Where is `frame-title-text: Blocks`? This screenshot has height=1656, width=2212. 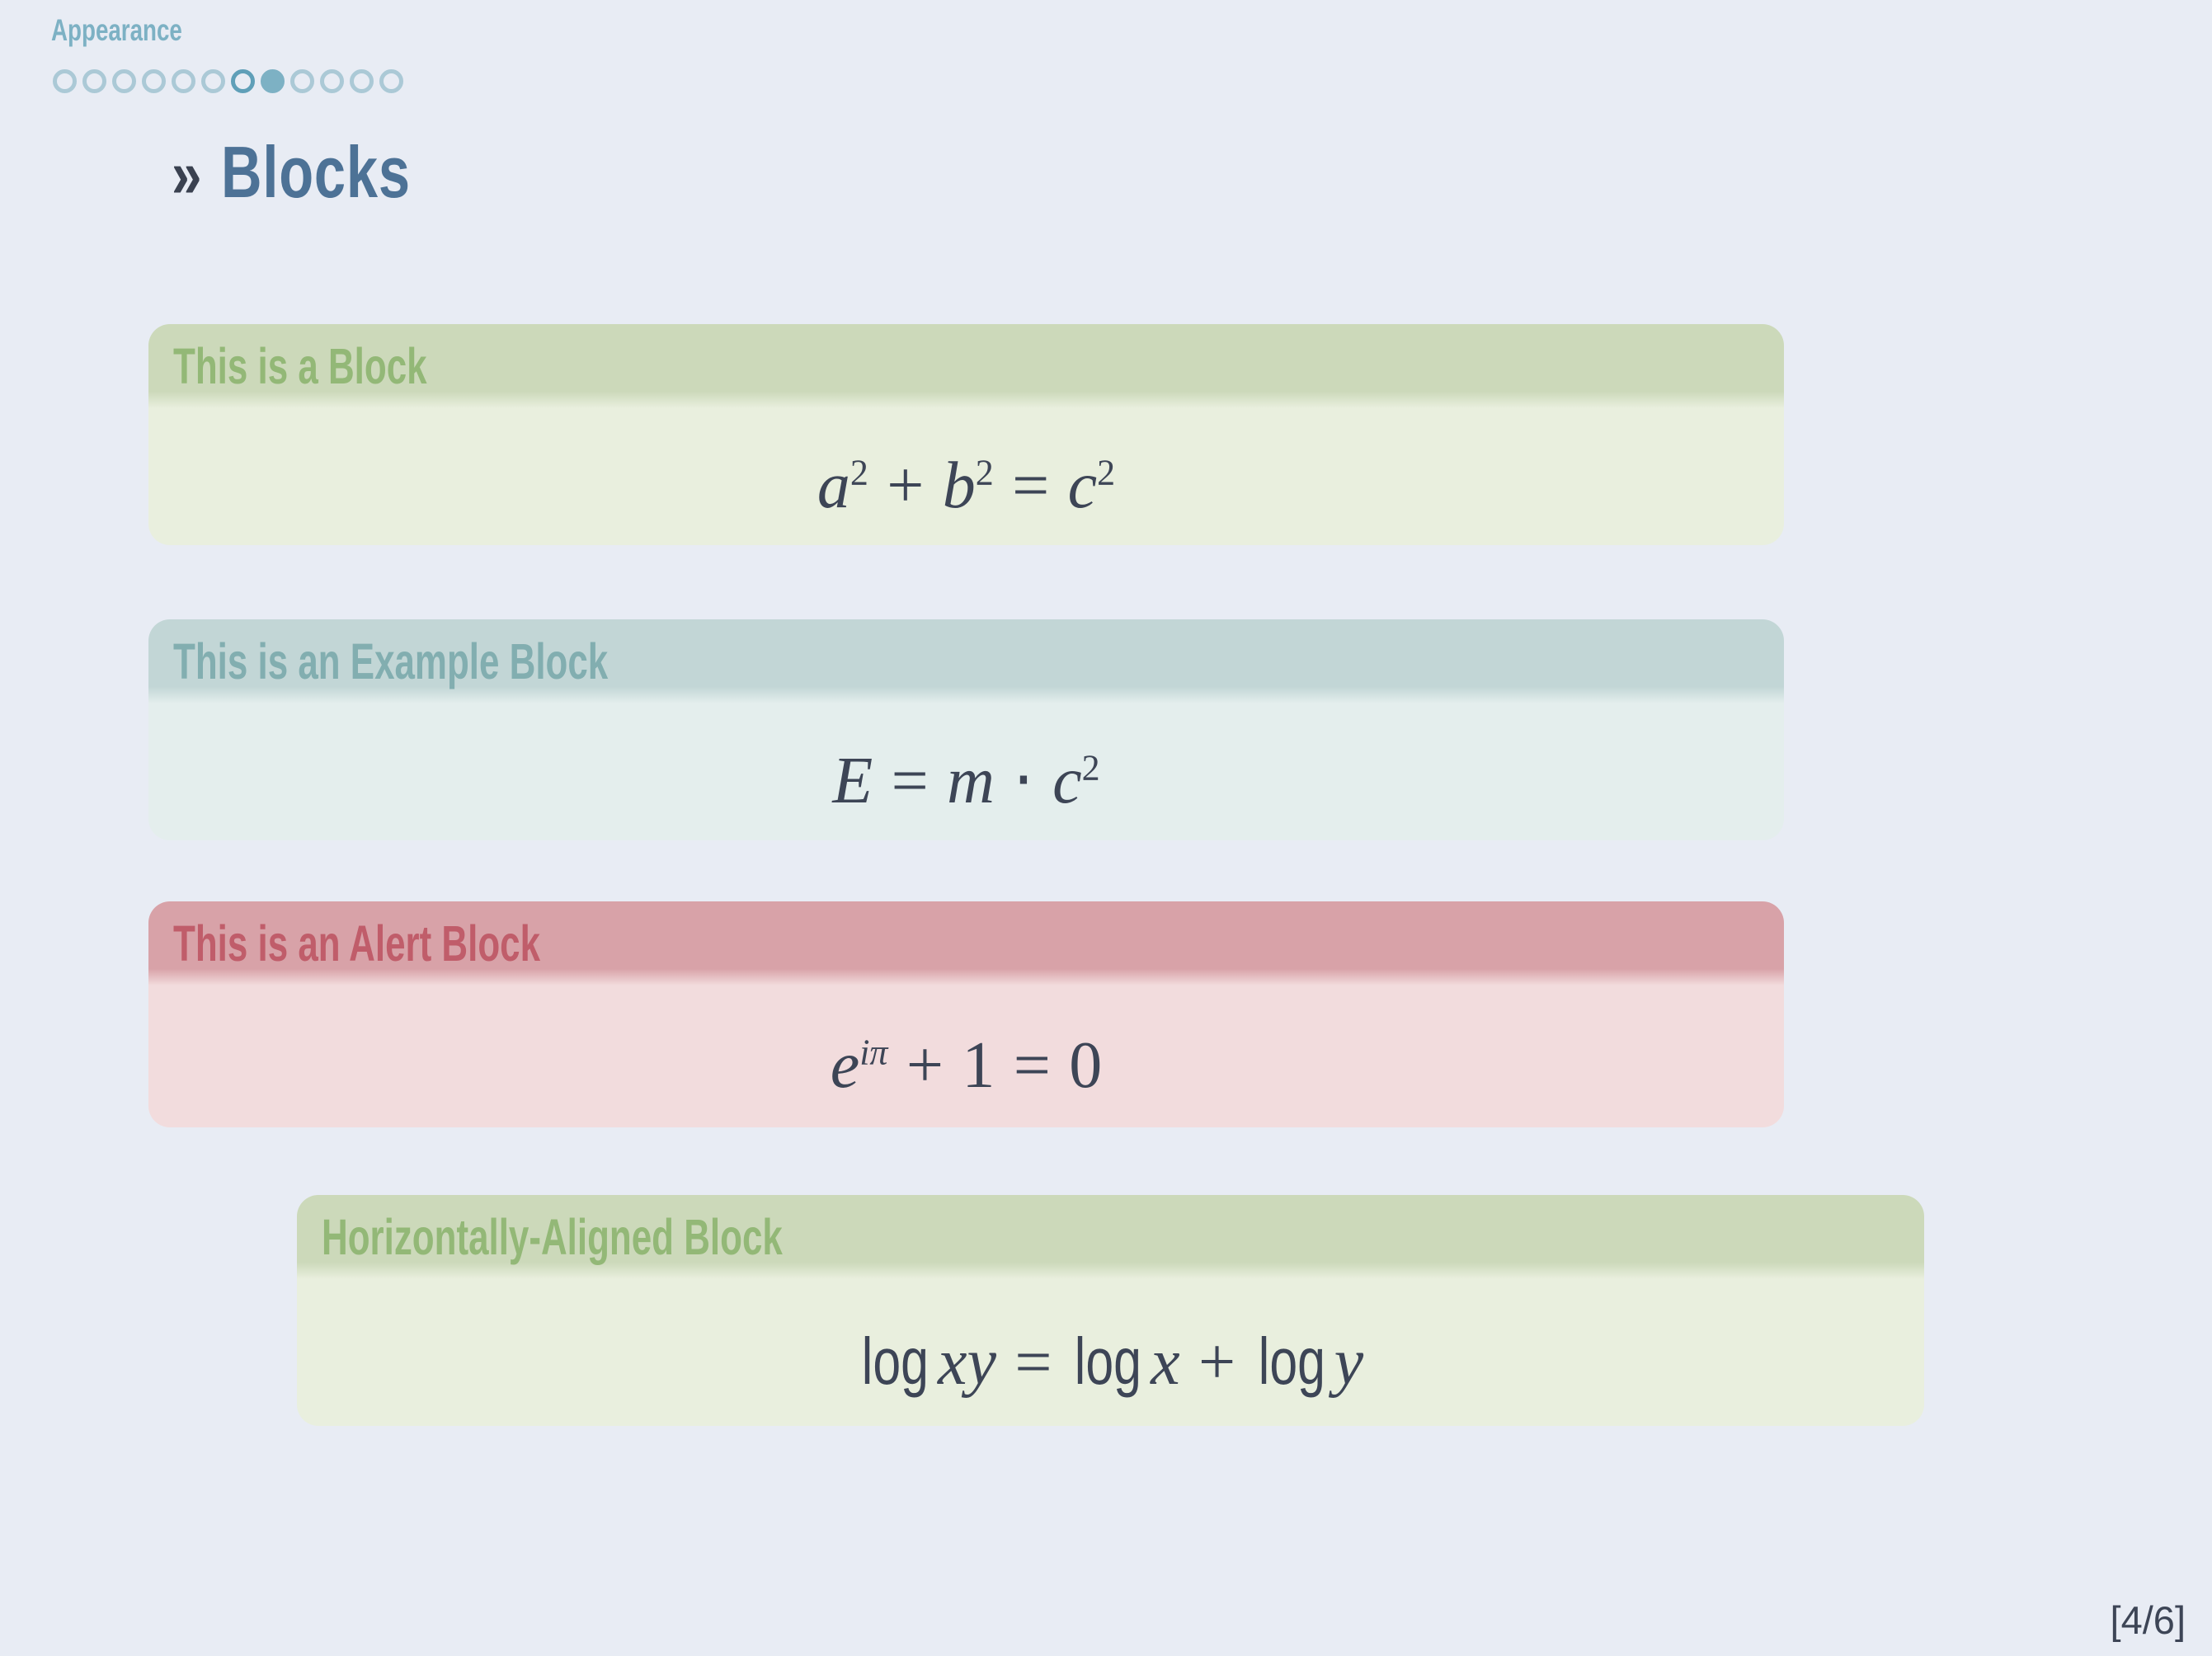
frame-title-text: Blocks is located at coordinates (315, 172).